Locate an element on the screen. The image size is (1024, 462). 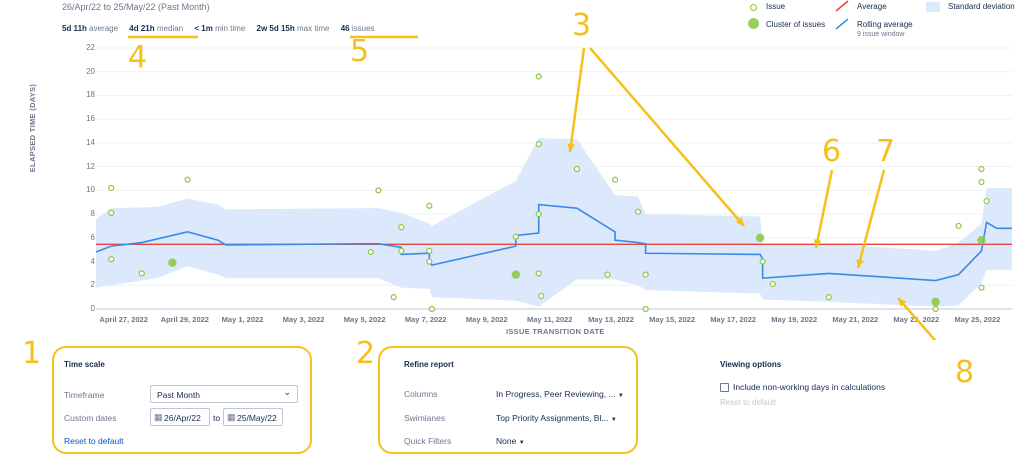
x-tick-label: May 19, 2022 is located at coordinates (794, 319).